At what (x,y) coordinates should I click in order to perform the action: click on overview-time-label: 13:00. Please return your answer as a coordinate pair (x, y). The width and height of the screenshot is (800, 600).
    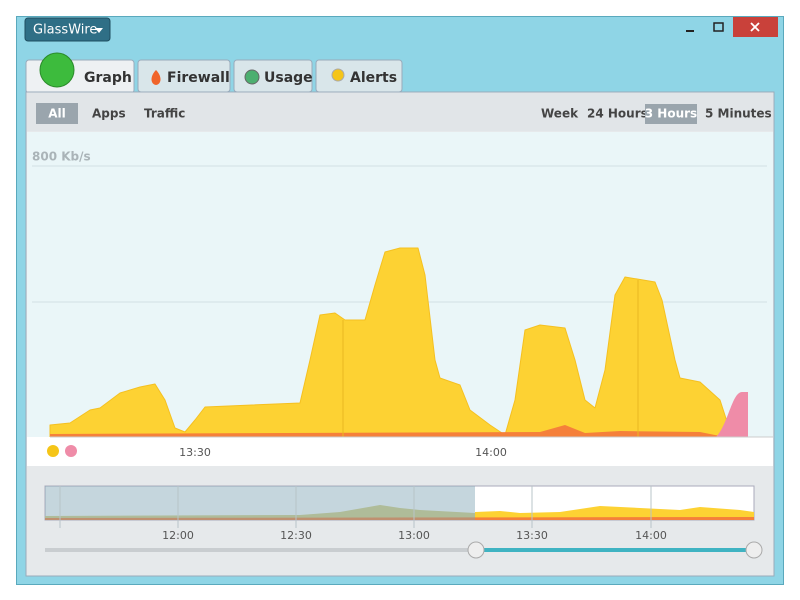
    Looking at the image, I should click on (414, 535).